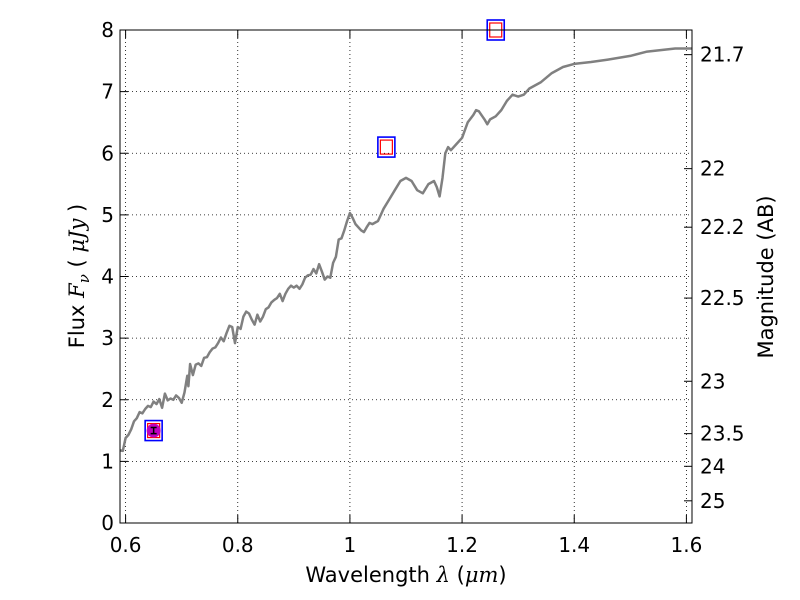  What do you see at coordinates (107, 277) in the screenshot?
I see `y-tick-label: 4` at bounding box center [107, 277].